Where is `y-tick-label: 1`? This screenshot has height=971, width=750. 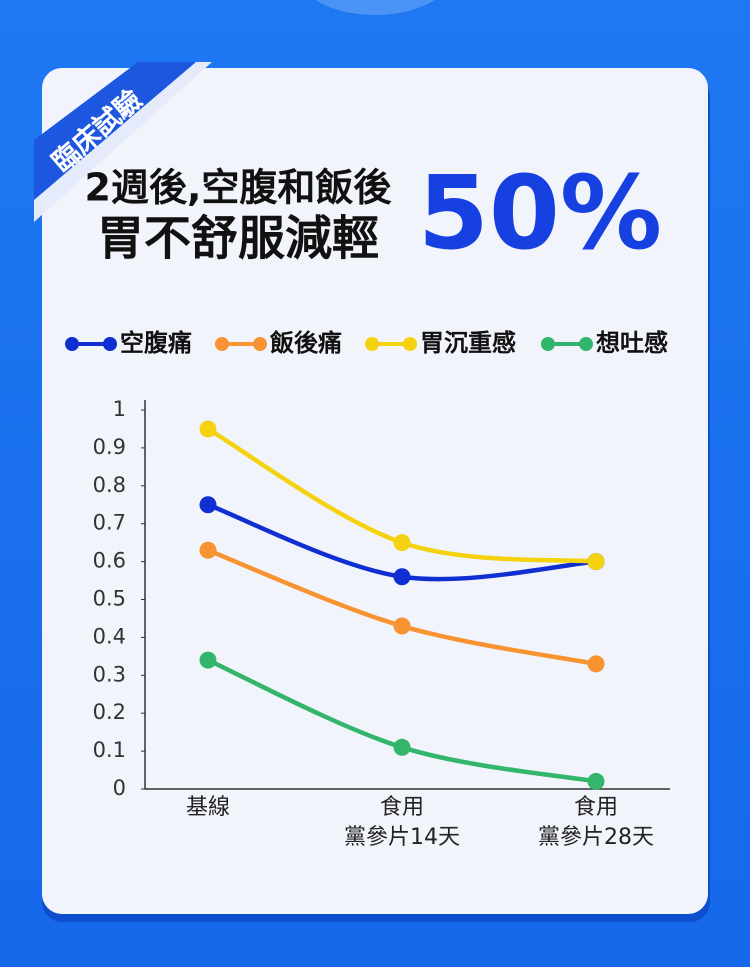 y-tick-label: 1 is located at coordinates (119, 409).